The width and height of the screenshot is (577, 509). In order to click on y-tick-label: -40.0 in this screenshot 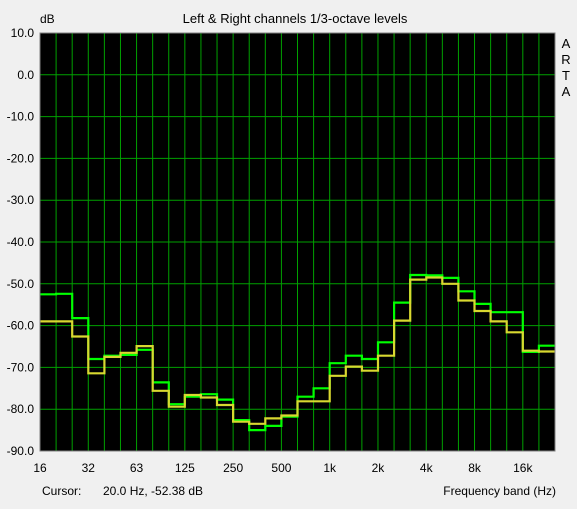, I will do `click(21, 242)`.